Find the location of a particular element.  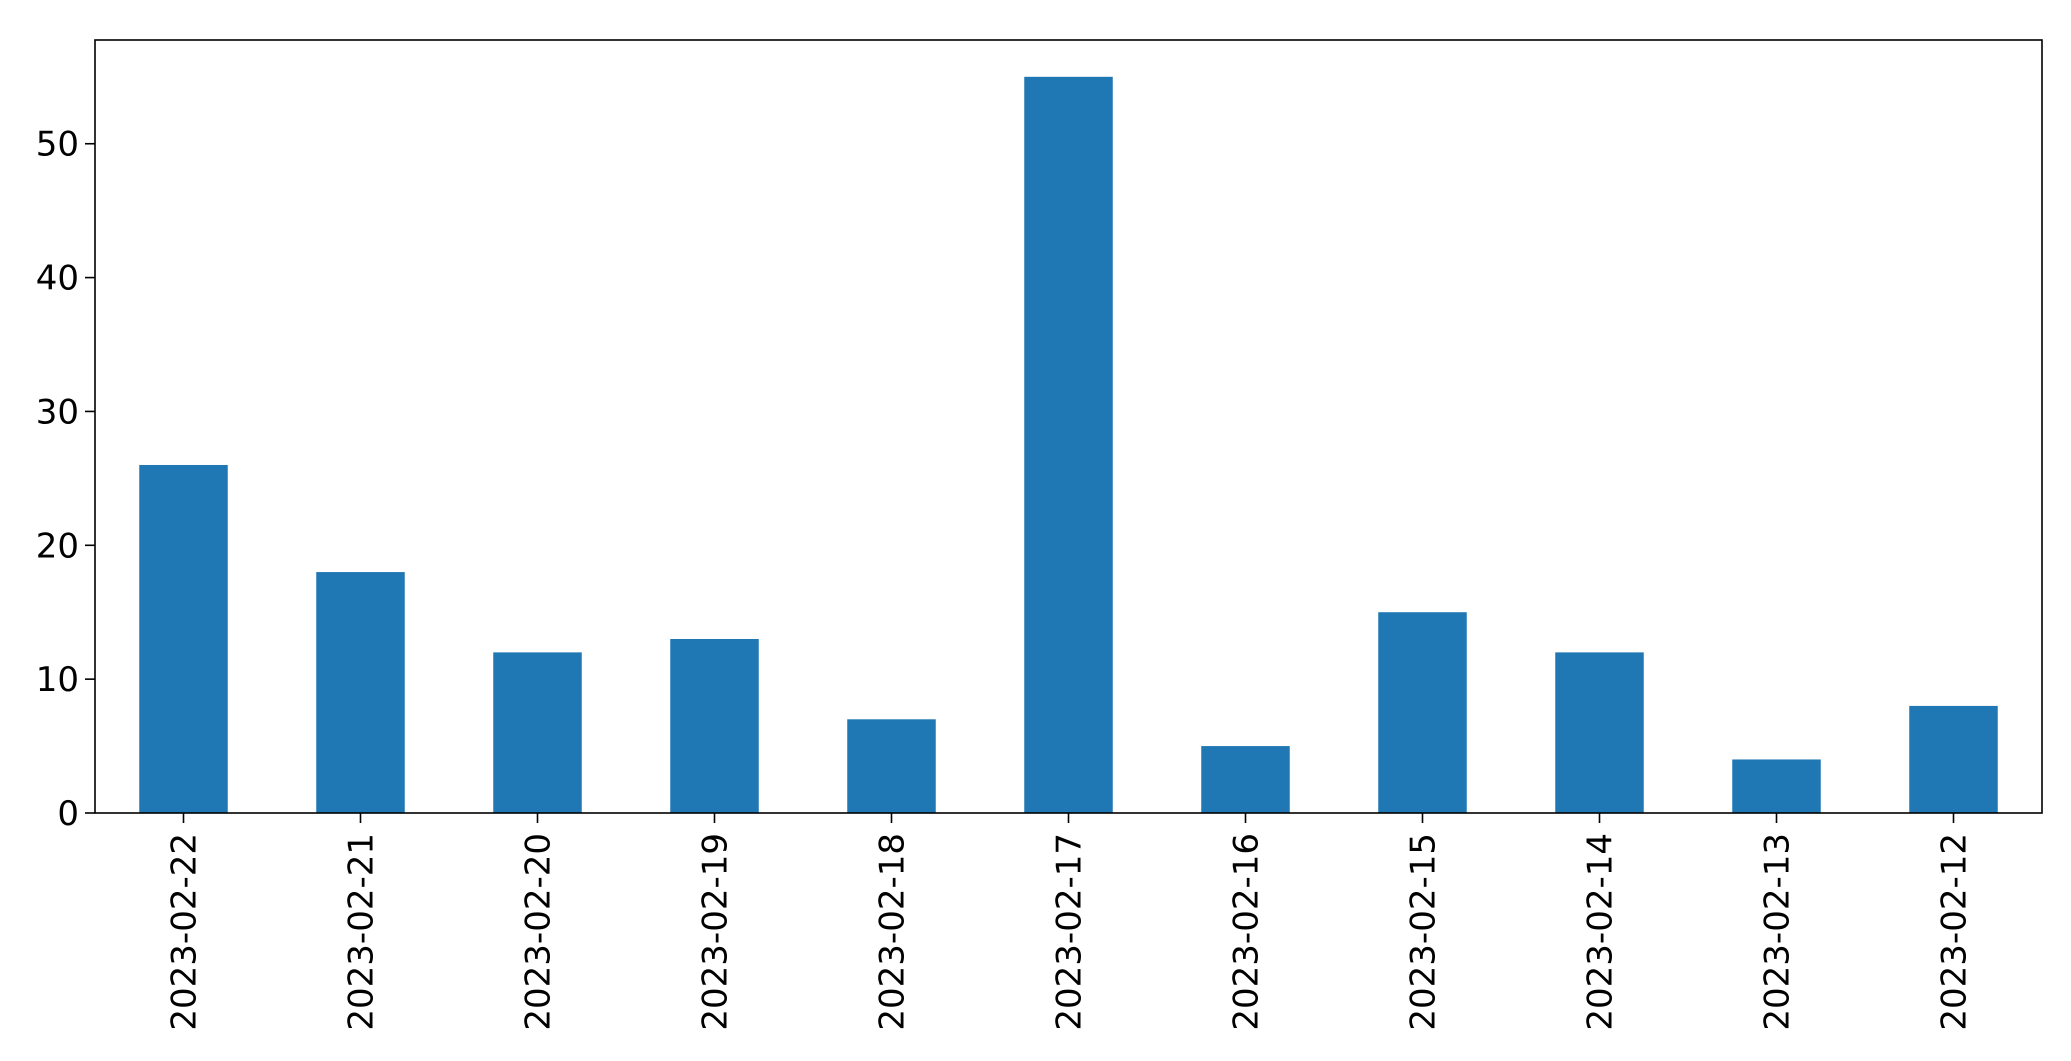

x-tick-label: 2023-02-21 is located at coordinates (362, 932).